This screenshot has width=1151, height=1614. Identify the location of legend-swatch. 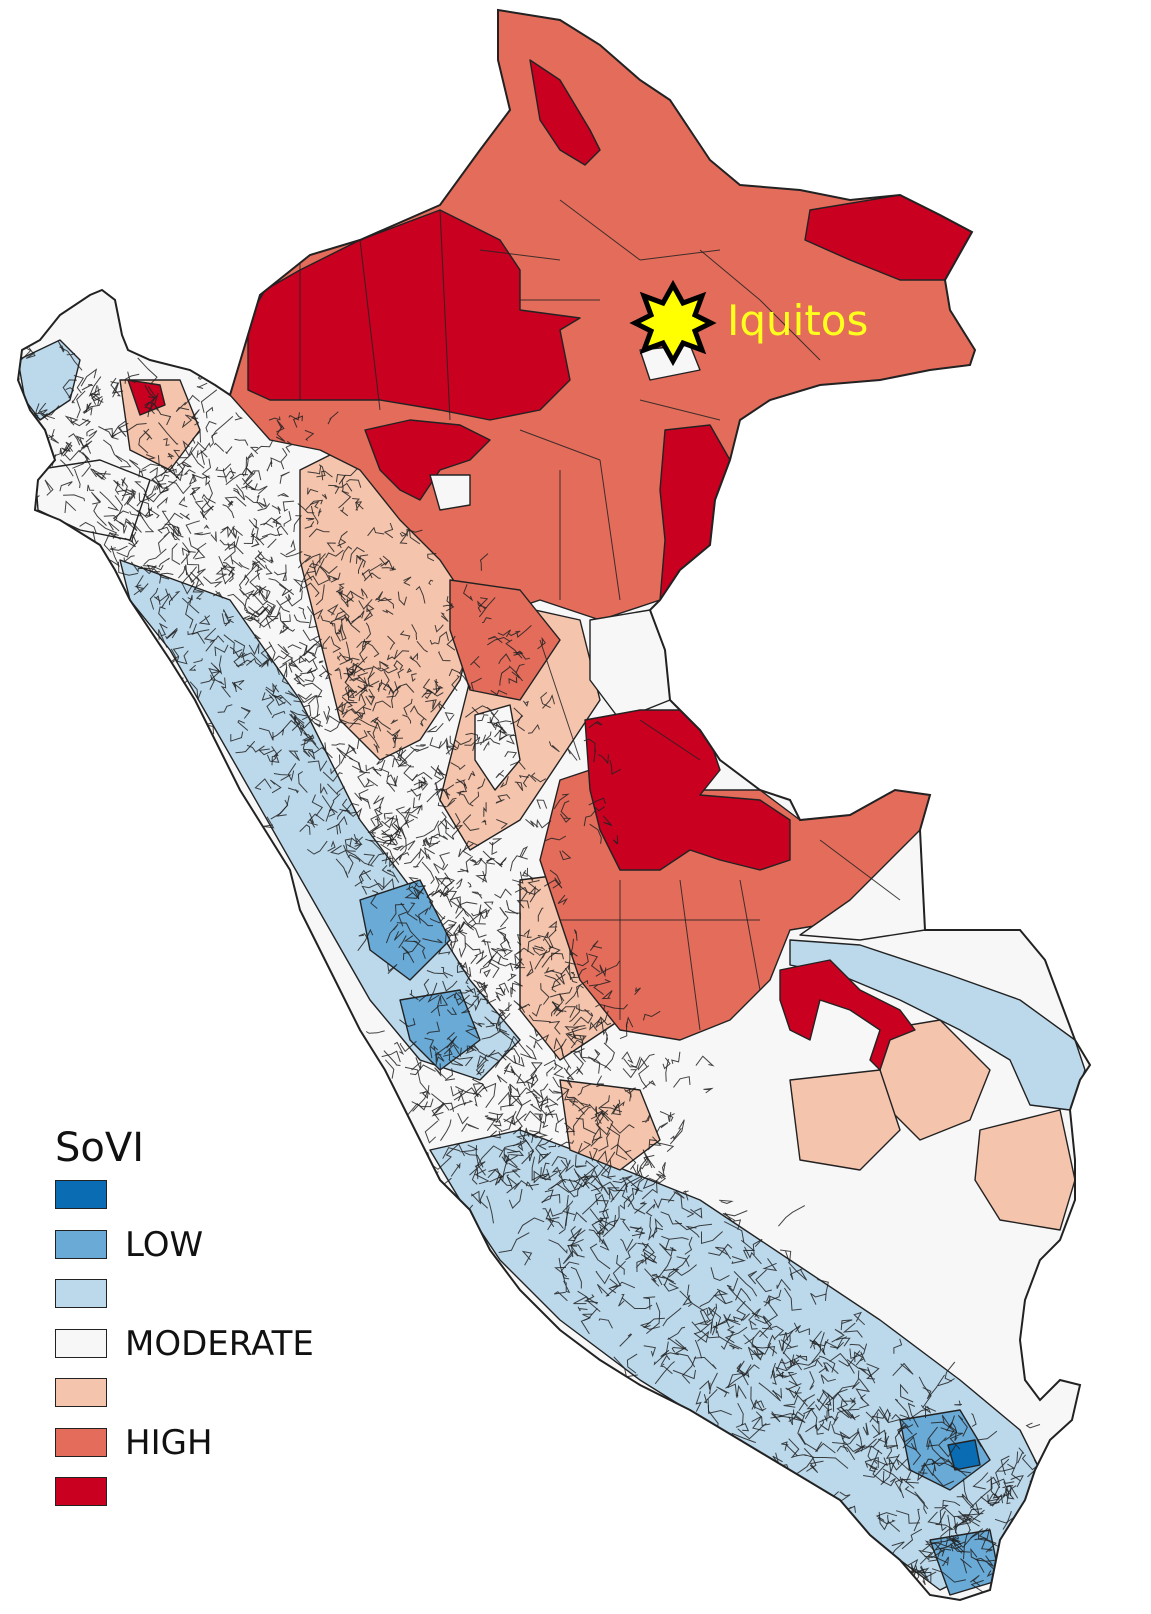
(81, 1244).